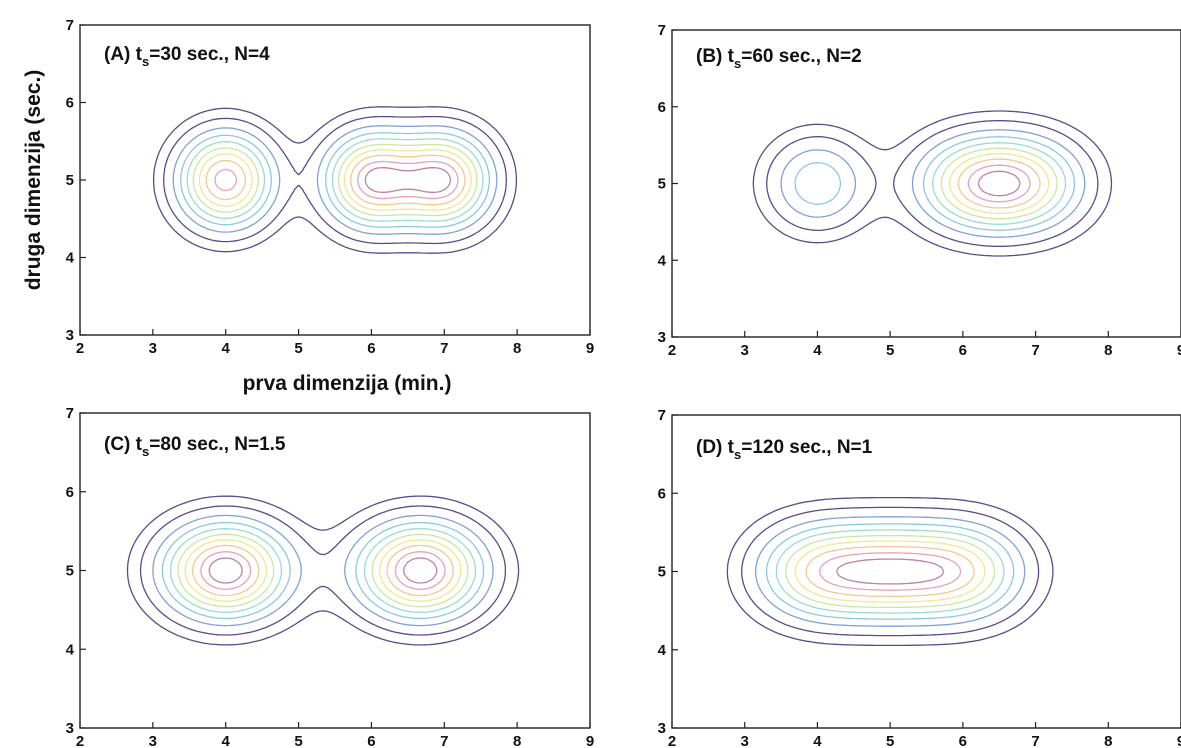  I want to click on panel-a-contours, so click(335, 180).